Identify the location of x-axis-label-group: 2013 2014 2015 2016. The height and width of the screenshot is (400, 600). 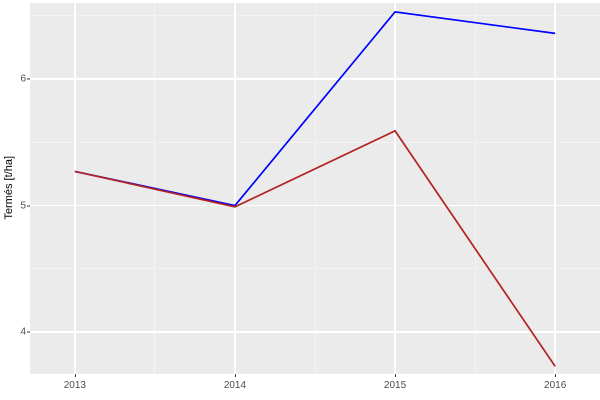
(315, 388).